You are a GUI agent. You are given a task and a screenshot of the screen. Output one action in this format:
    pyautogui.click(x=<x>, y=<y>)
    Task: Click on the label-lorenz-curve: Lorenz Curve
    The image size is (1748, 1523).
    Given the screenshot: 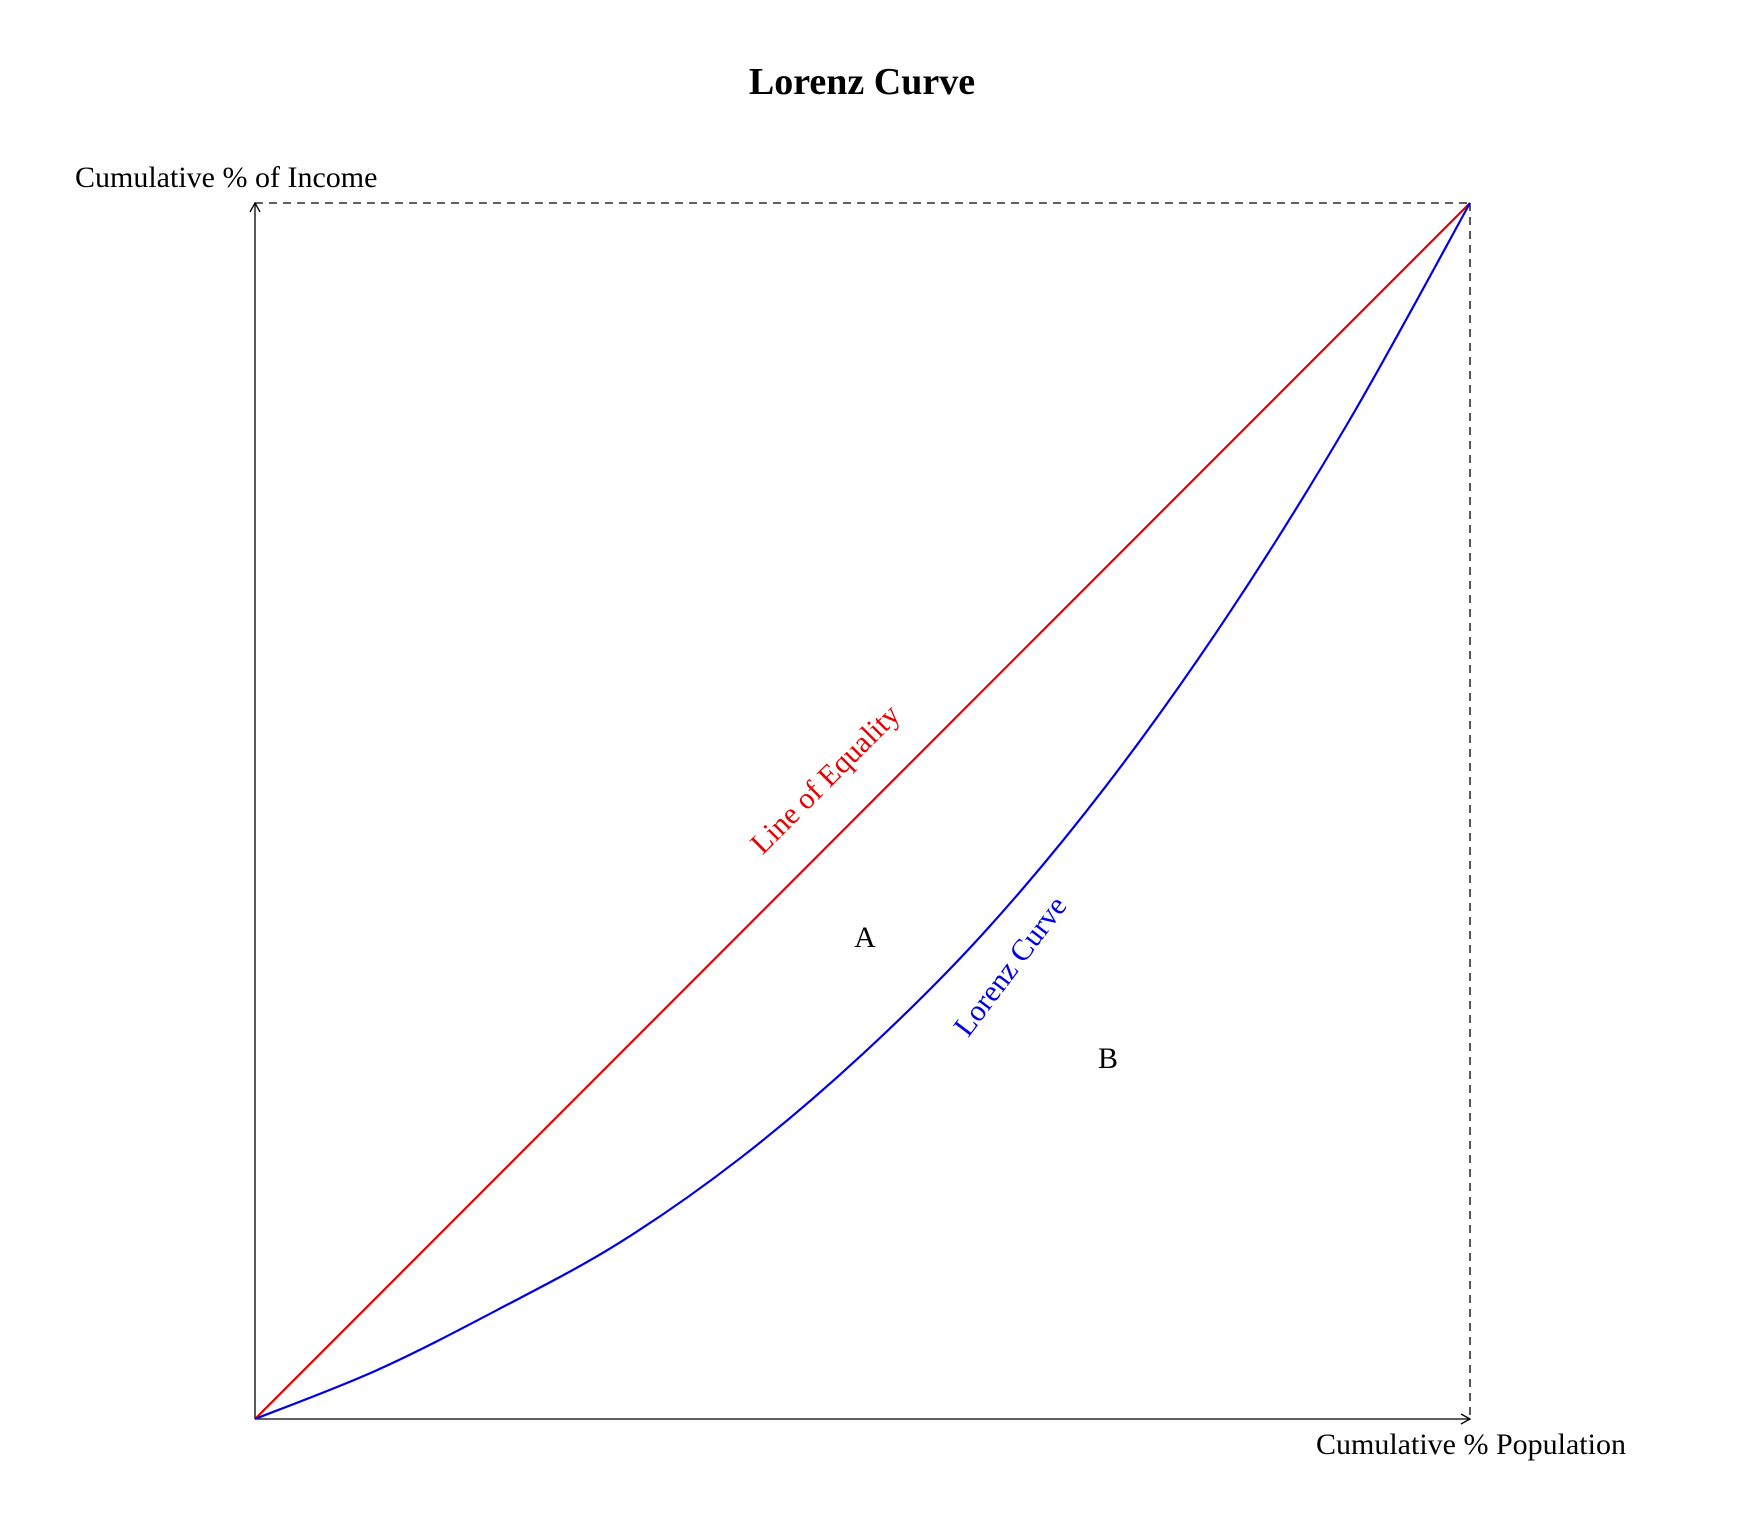 What is the action you would take?
    pyautogui.click(x=1010, y=966)
    